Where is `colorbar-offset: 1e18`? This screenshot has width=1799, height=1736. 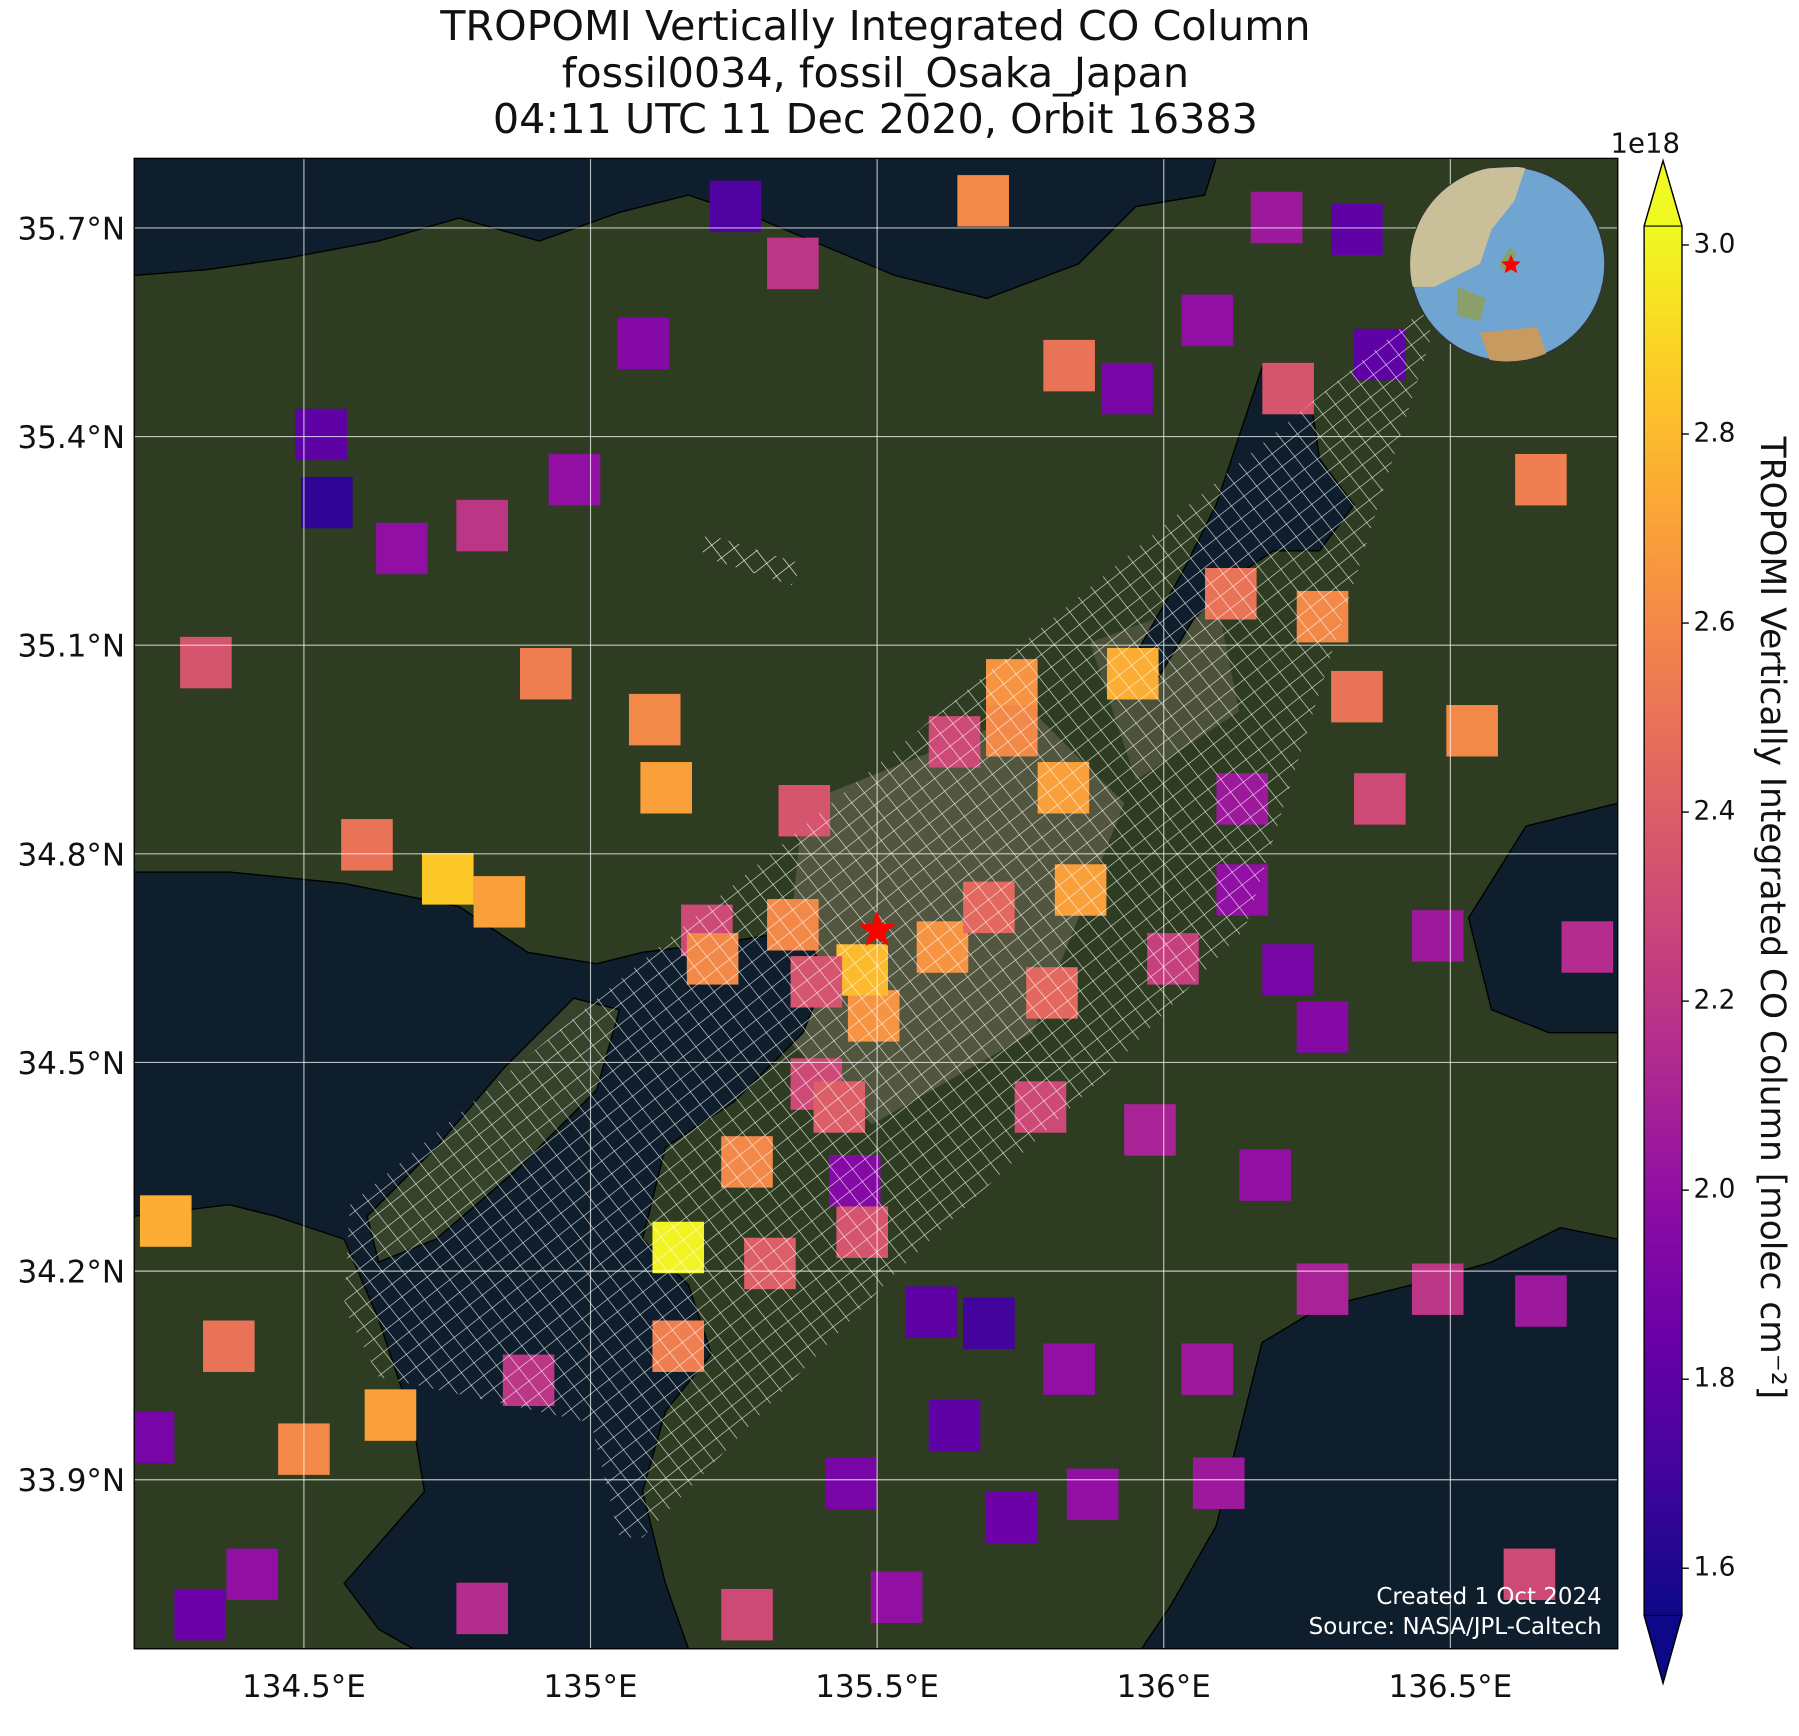 colorbar-offset: 1e18 is located at coordinates (1645, 144).